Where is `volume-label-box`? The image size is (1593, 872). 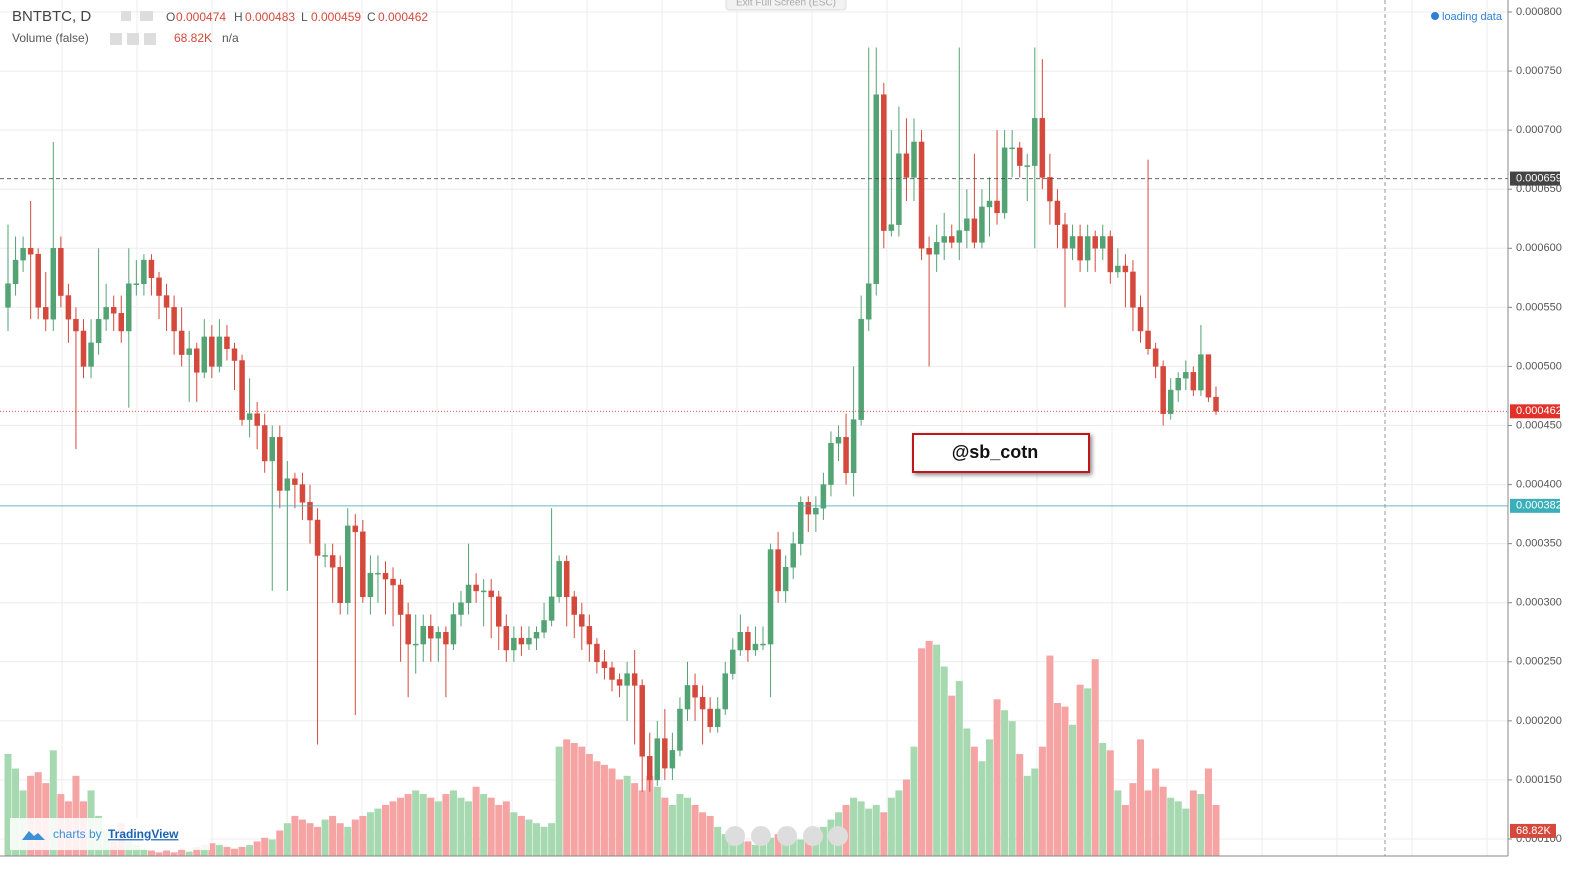 volume-label-box is located at coordinates (1533, 830).